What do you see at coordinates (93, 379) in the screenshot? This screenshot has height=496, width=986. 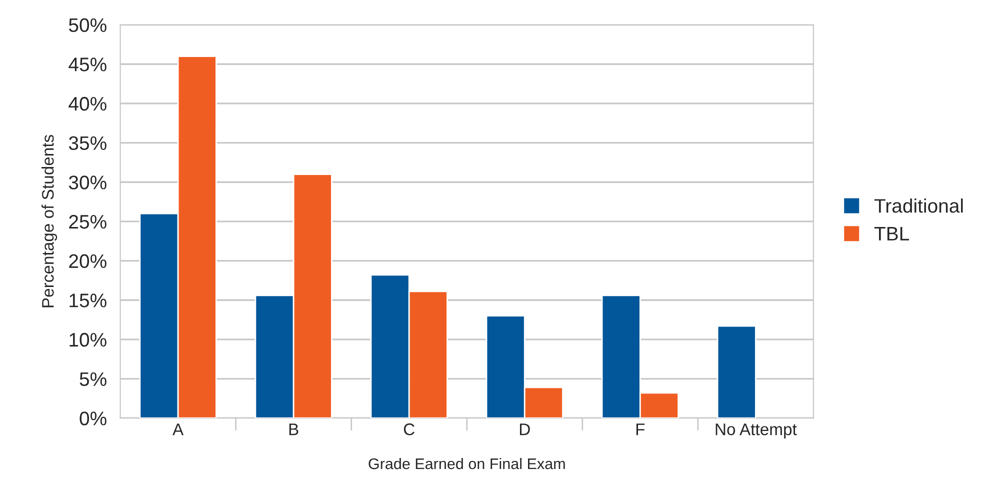 I see `y-tick-label: 5%` at bounding box center [93, 379].